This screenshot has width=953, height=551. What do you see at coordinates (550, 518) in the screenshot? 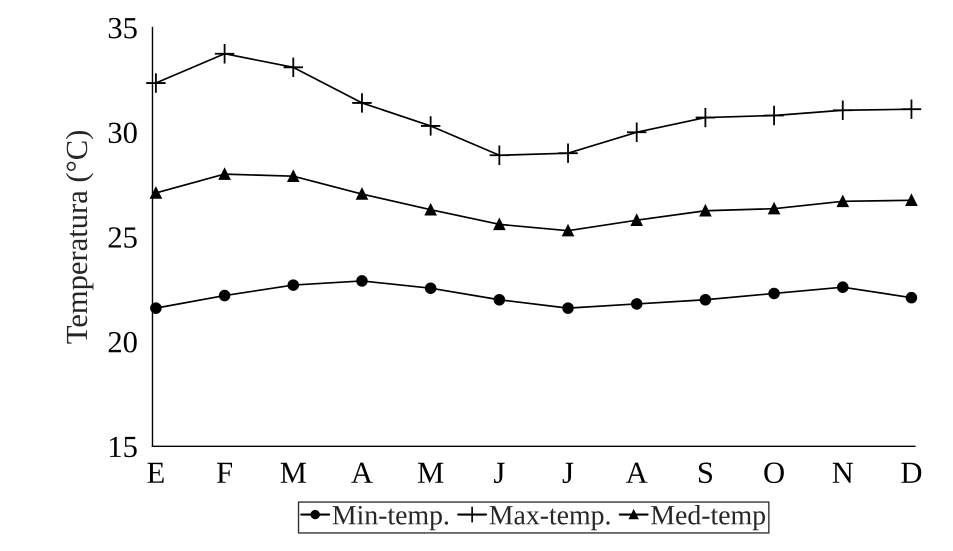
I see `legend-label: Max-temp.` at bounding box center [550, 518].